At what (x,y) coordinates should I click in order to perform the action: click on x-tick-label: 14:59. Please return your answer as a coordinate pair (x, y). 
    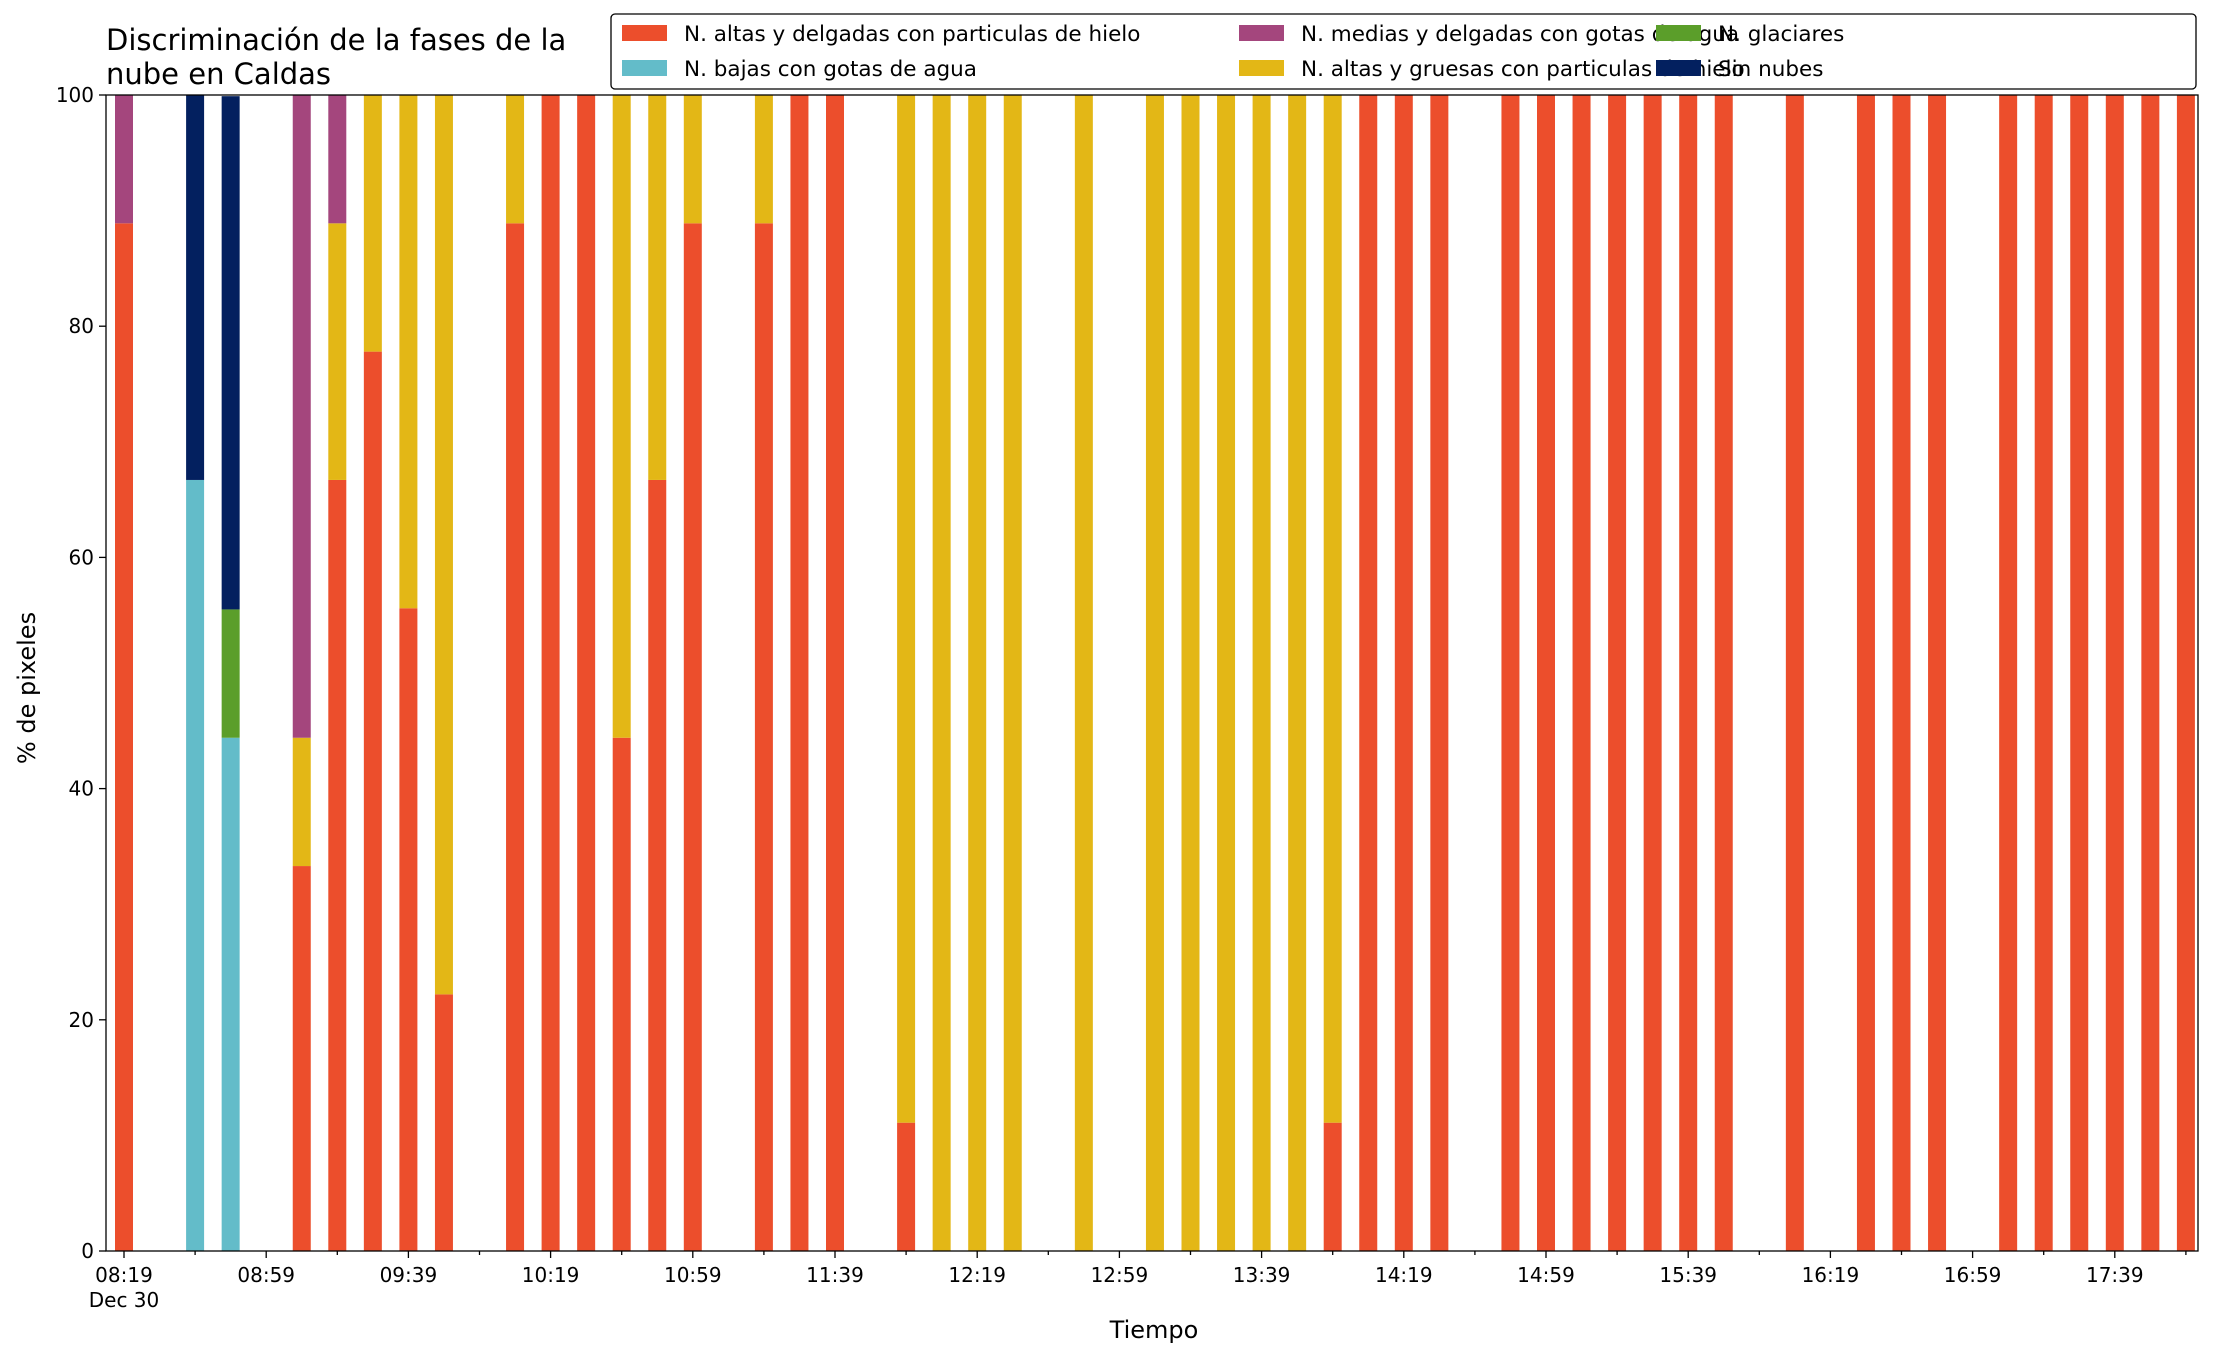
    Looking at the image, I should click on (1546, 1275).